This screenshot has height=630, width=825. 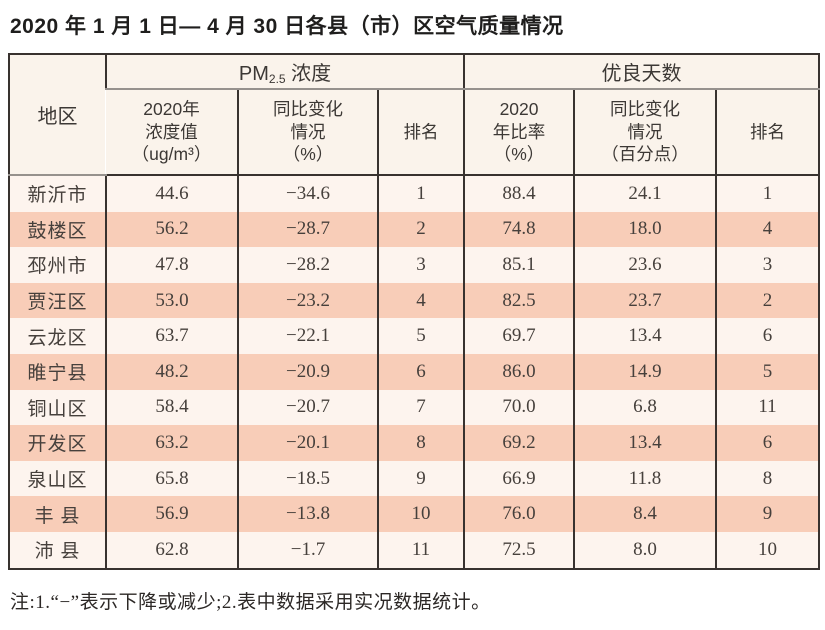 I want to click on pm-value-cell: 63.2, so click(x=171, y=443).